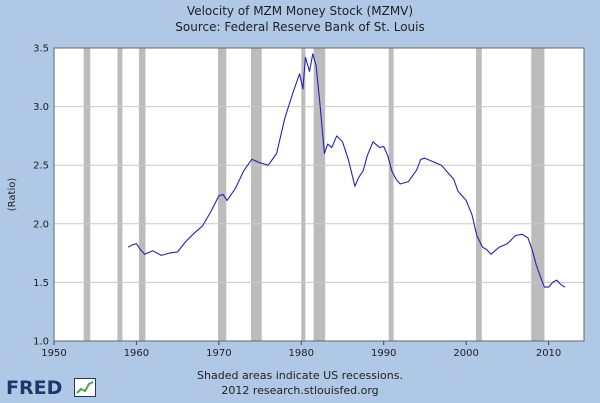  I want to click on x-tick-label: 1970, so click(218, 353).